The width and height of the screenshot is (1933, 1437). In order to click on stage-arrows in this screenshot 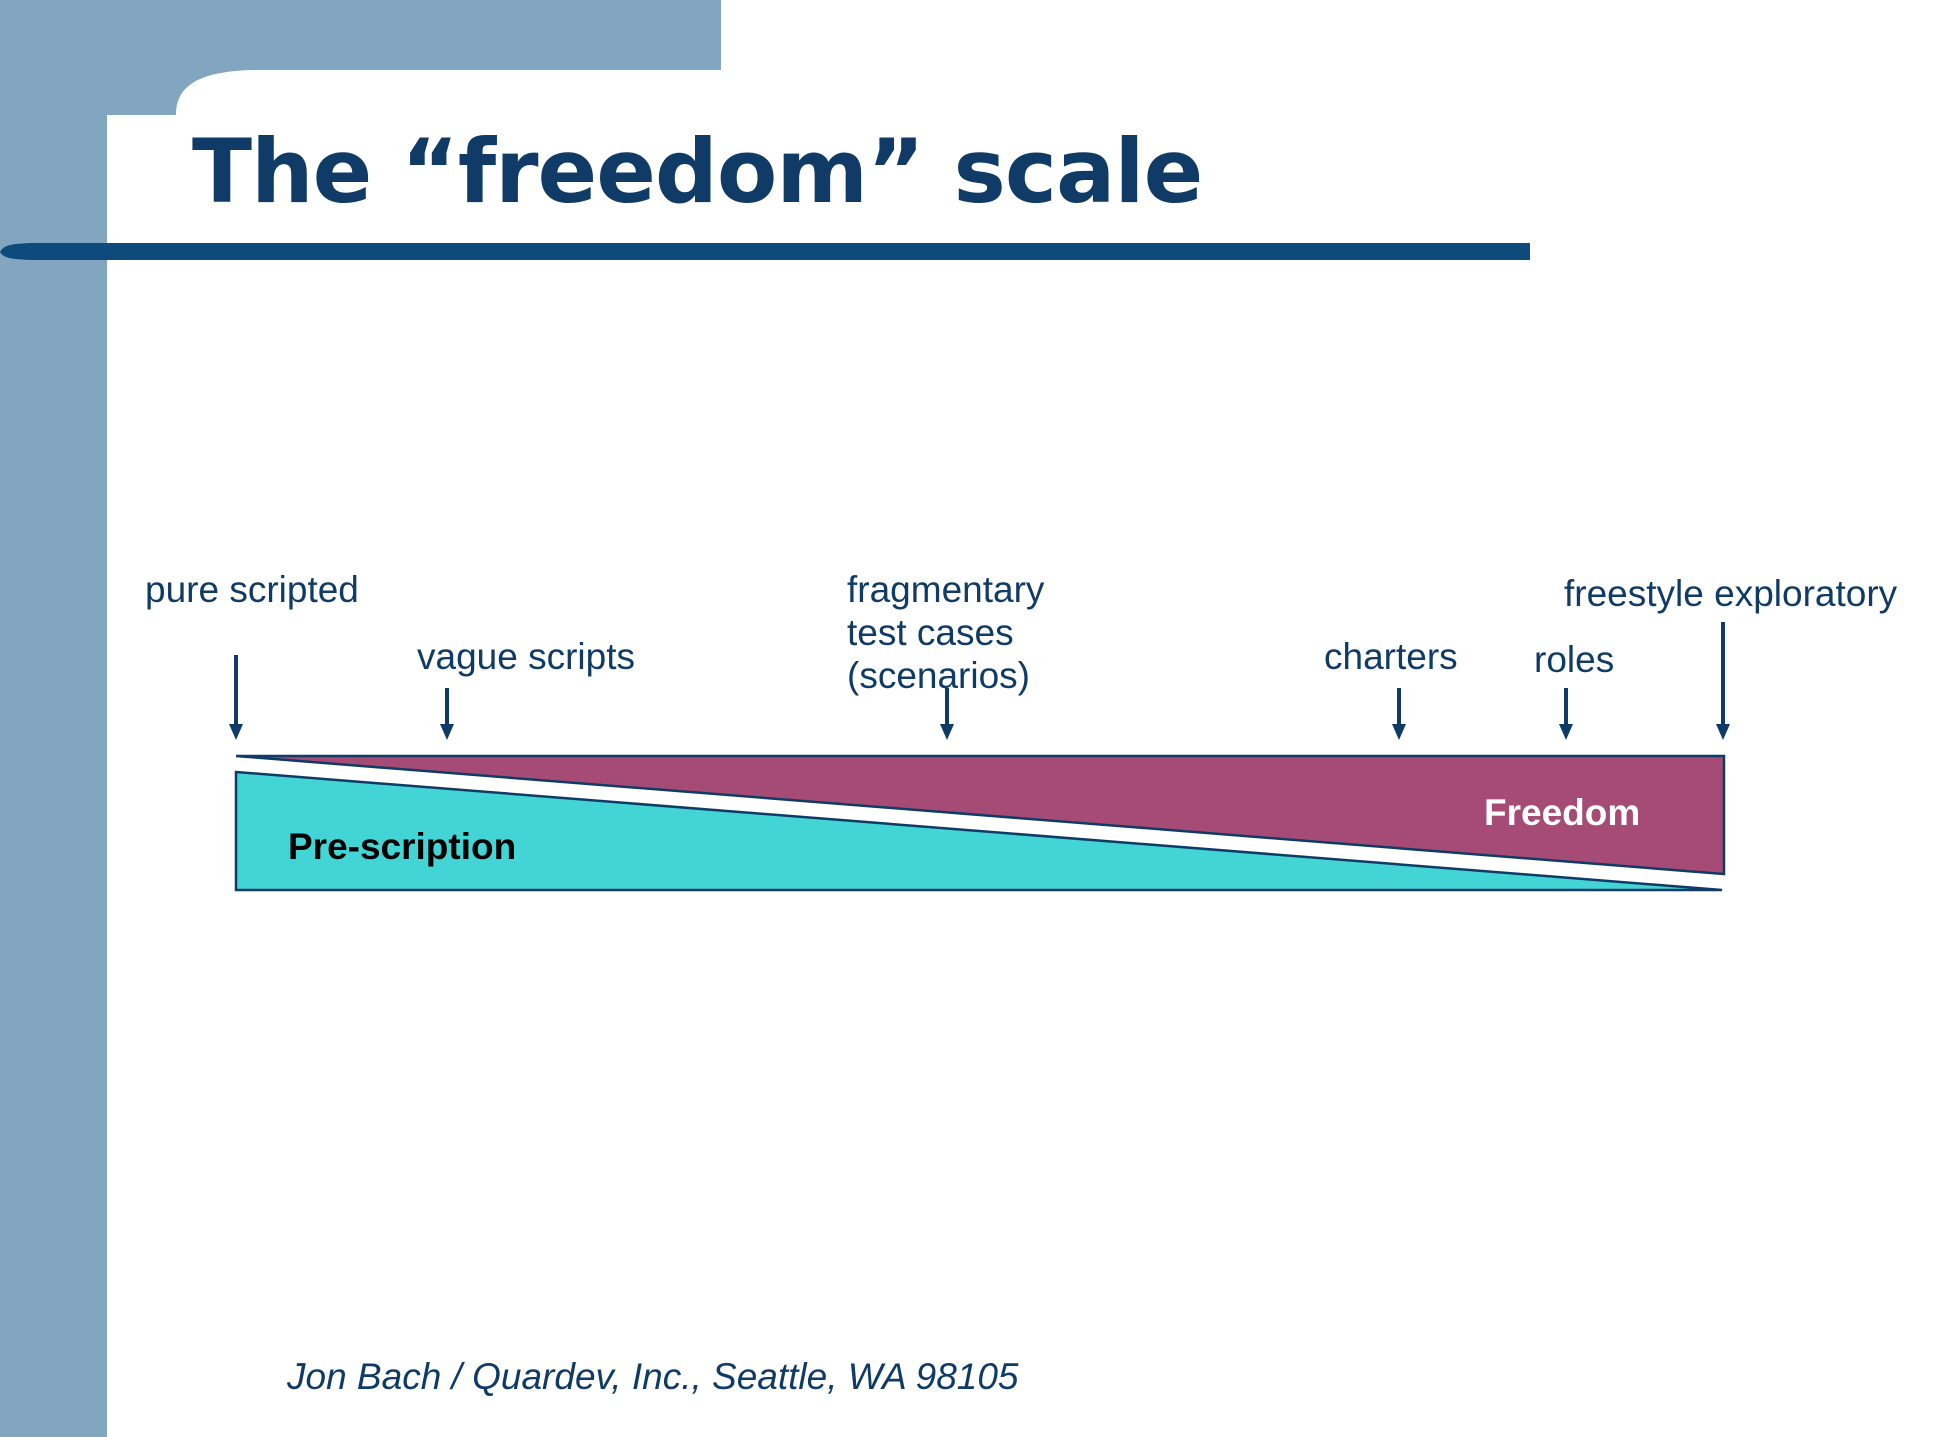, I will do `click(979, 681)`.